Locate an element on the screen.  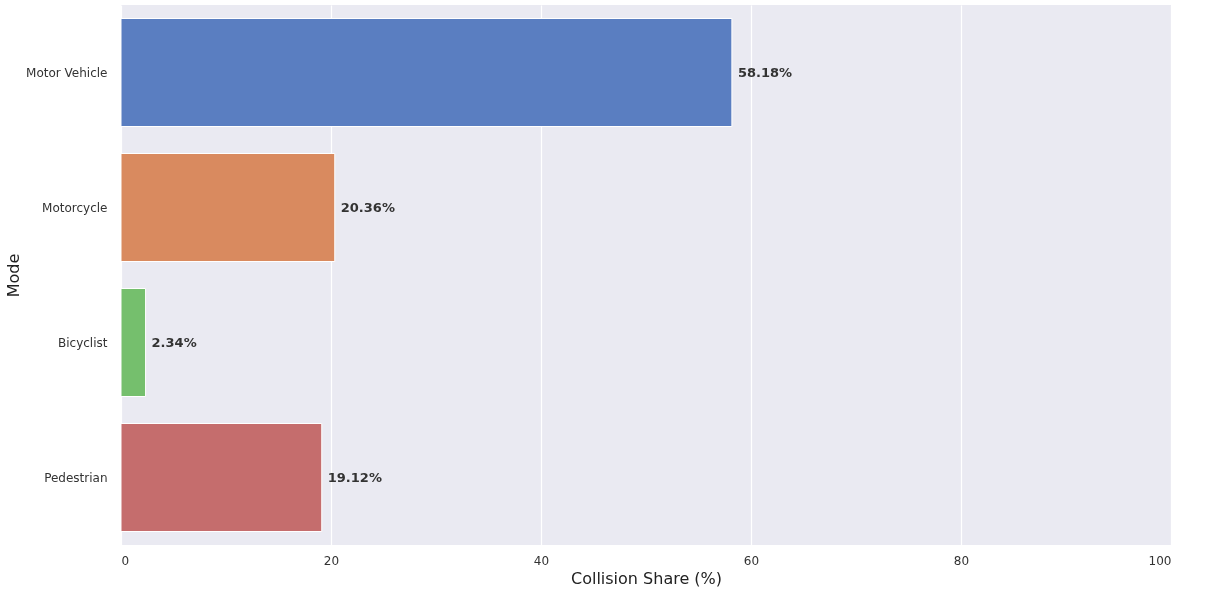
x-tick-label: 0 is located at coordinates (125, 560).